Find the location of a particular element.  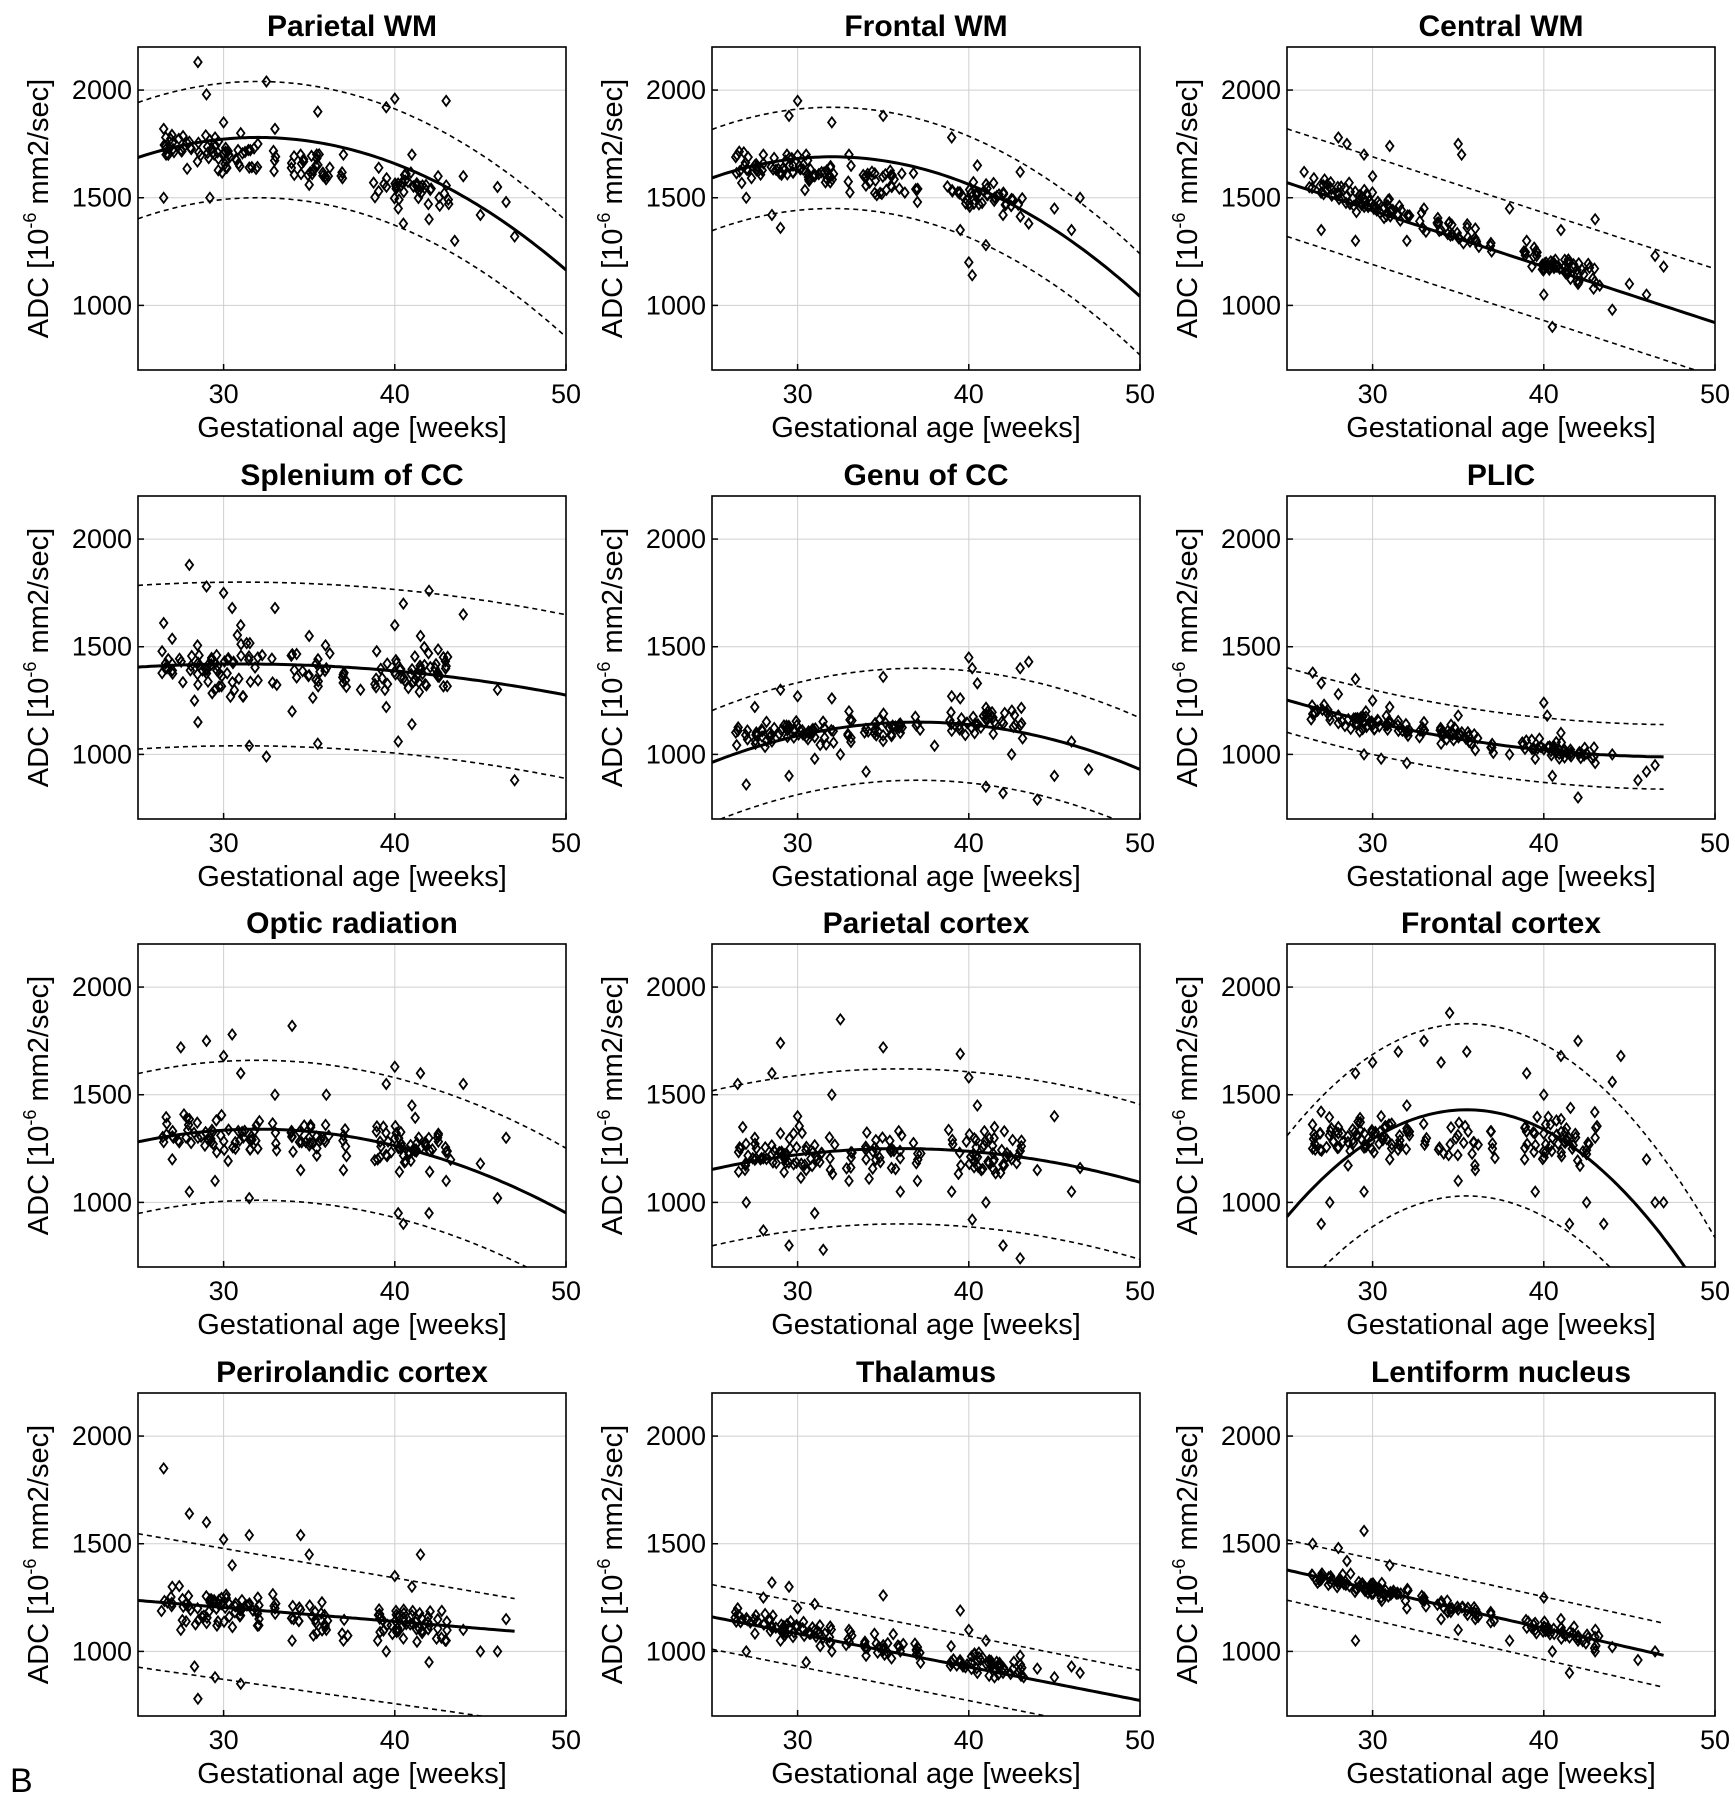

chart-title: PLIC is located at coordinates (1501, 475).